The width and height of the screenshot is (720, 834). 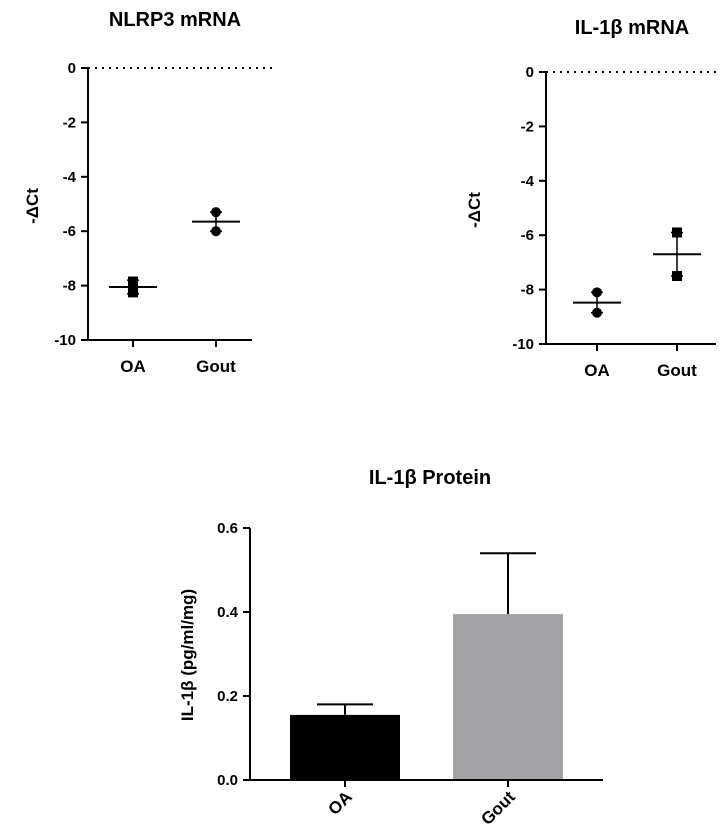 What do you see at coordinates (178, 358) in the screenshot?
I see `nlrp3-x-categories: OA Gout` at bounding box center [178, 358].